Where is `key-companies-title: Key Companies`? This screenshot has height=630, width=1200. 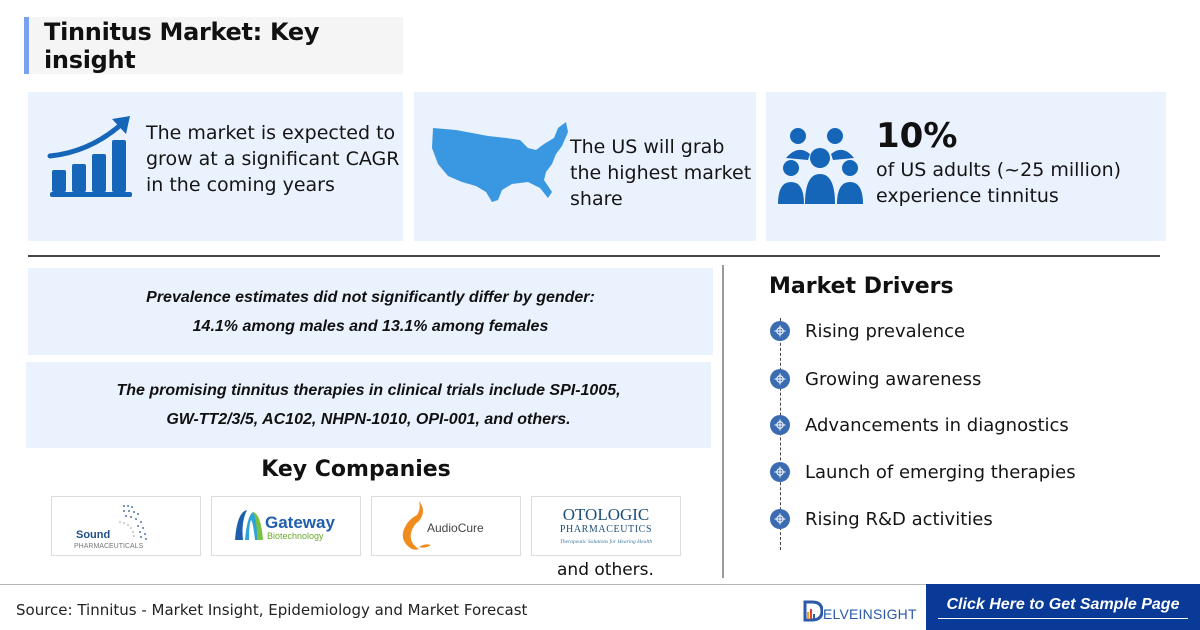 key-companies-title: Key Companies is located at coordinates (356, 469).